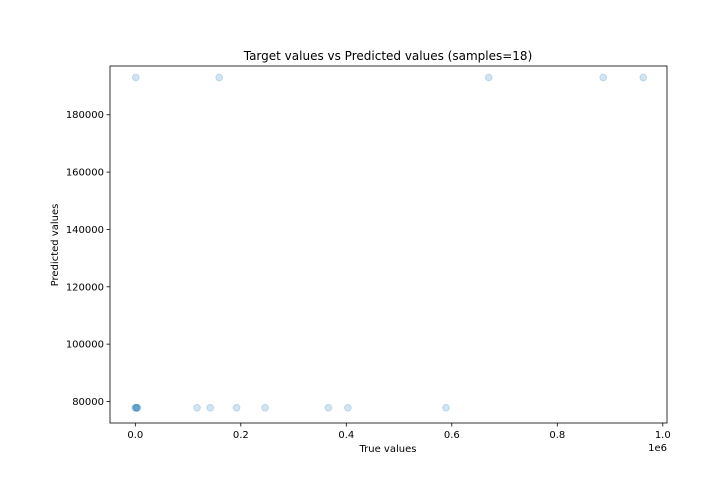 This screenshot has height=504, width=720. Describe the element at coordinates (85, 173) in the screenshot. I see `y-tick-label: 160000` at that location.